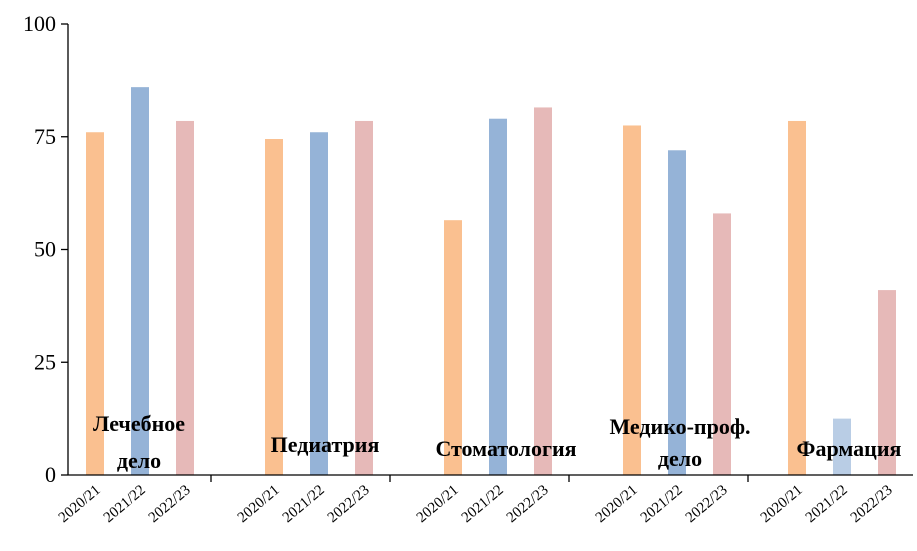  What do you see at coordinates (483, 504) in the screenshot?
I see `x-tick-label-3-2: 2021/22` at bounding box center [483, 504].